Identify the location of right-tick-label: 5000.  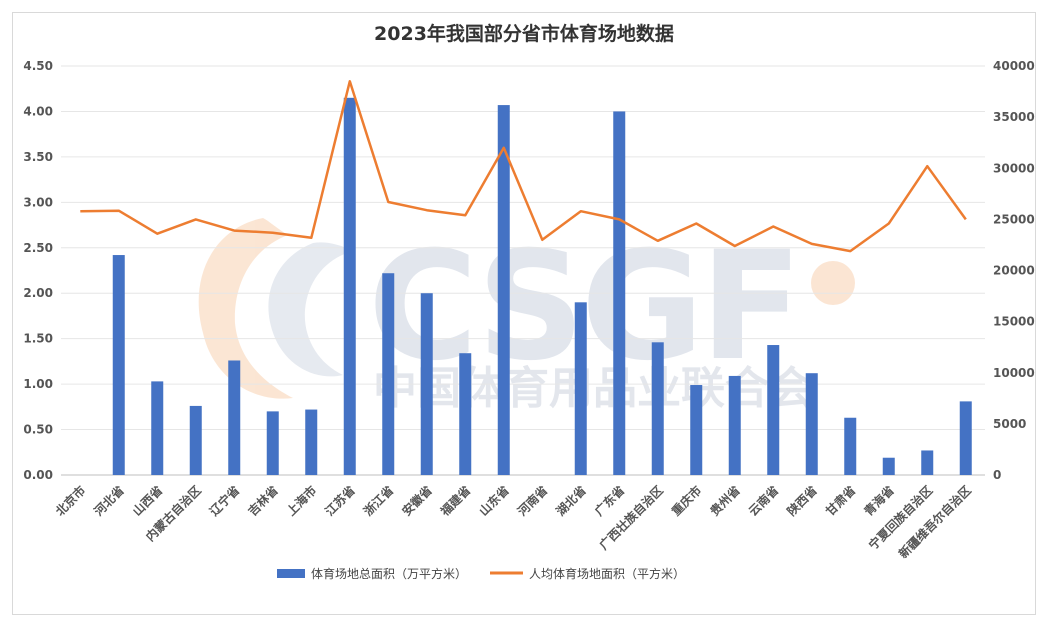
(1009, 424).